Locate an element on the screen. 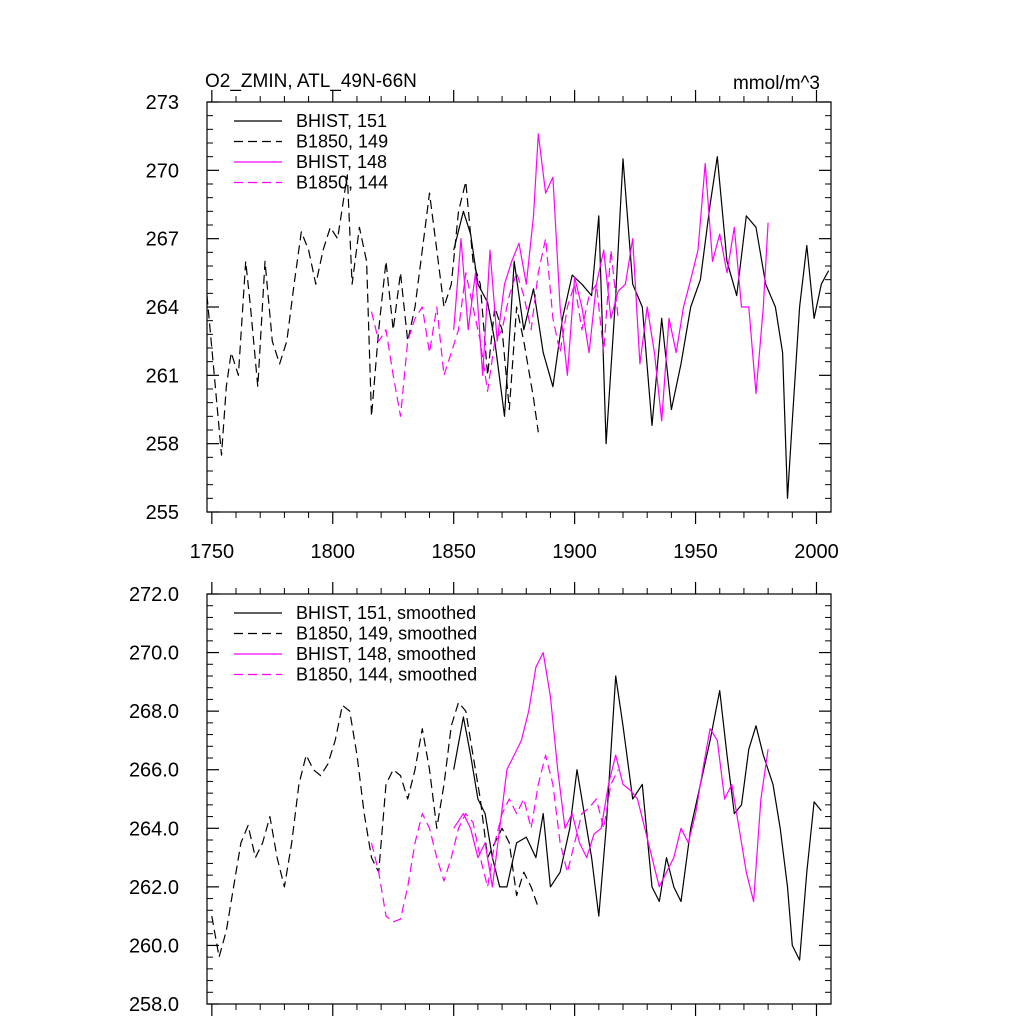 The image size is (1024, 1024). bottom-ytick-label: 272.0 is located at coordinates (154, 595).